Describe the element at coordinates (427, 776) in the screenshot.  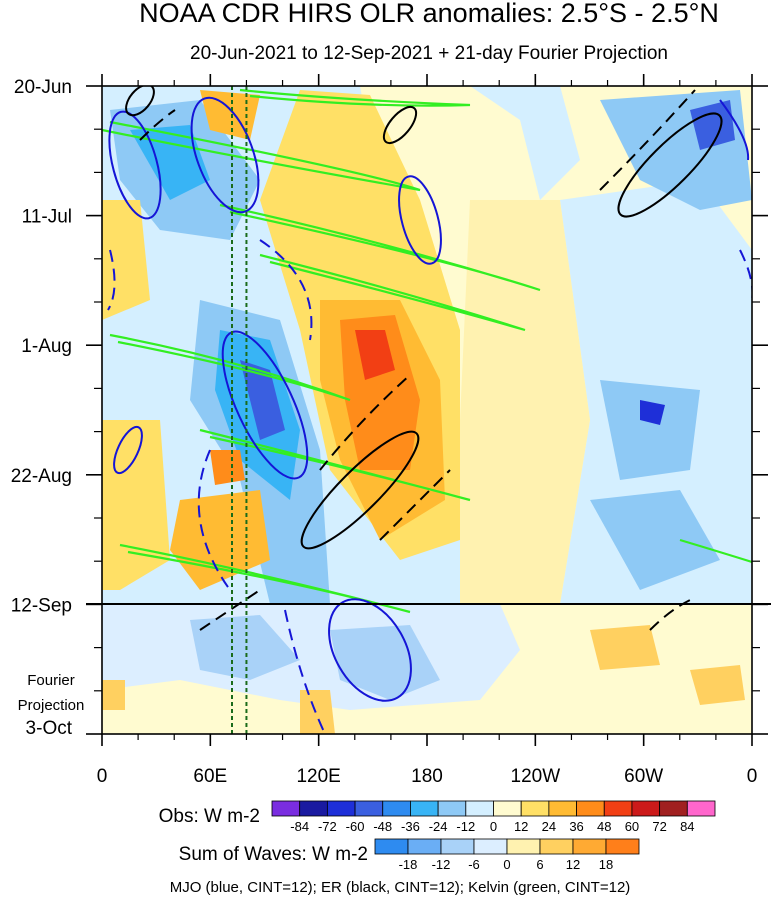
I see `x-tick-label: 180` at that location.